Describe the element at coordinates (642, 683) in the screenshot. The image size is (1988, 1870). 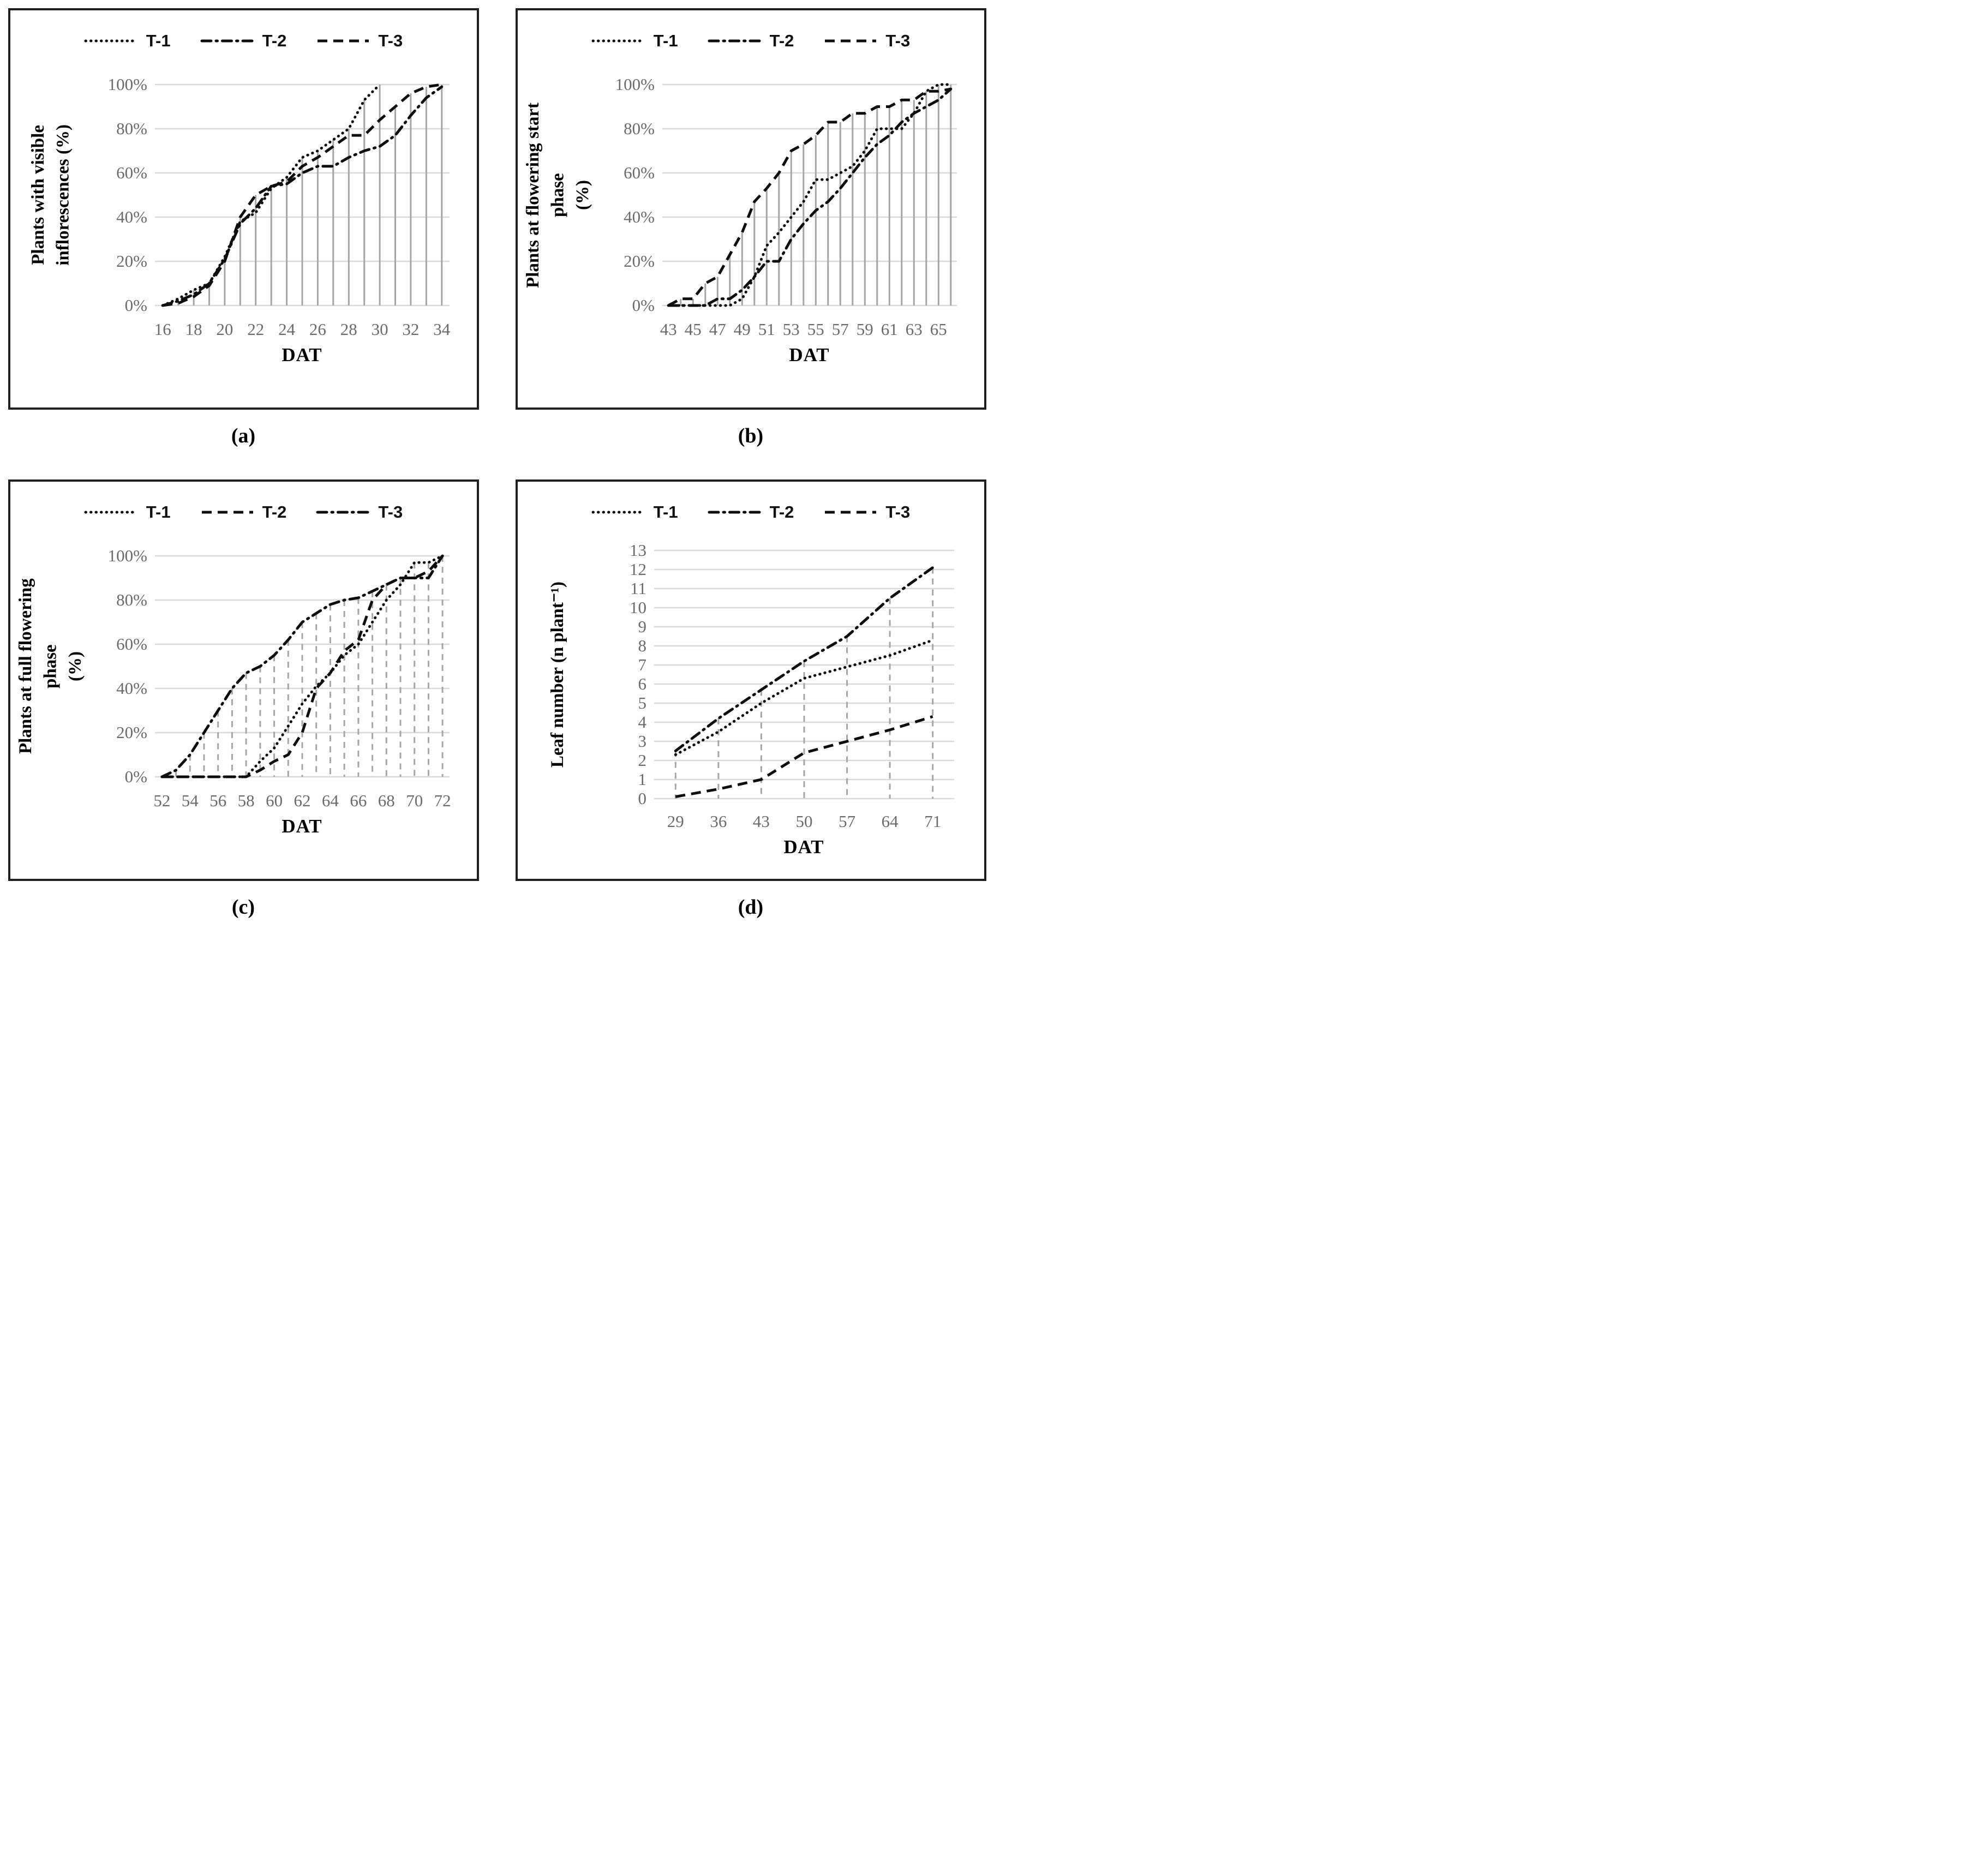
I see `svg-text: 6` at that location.